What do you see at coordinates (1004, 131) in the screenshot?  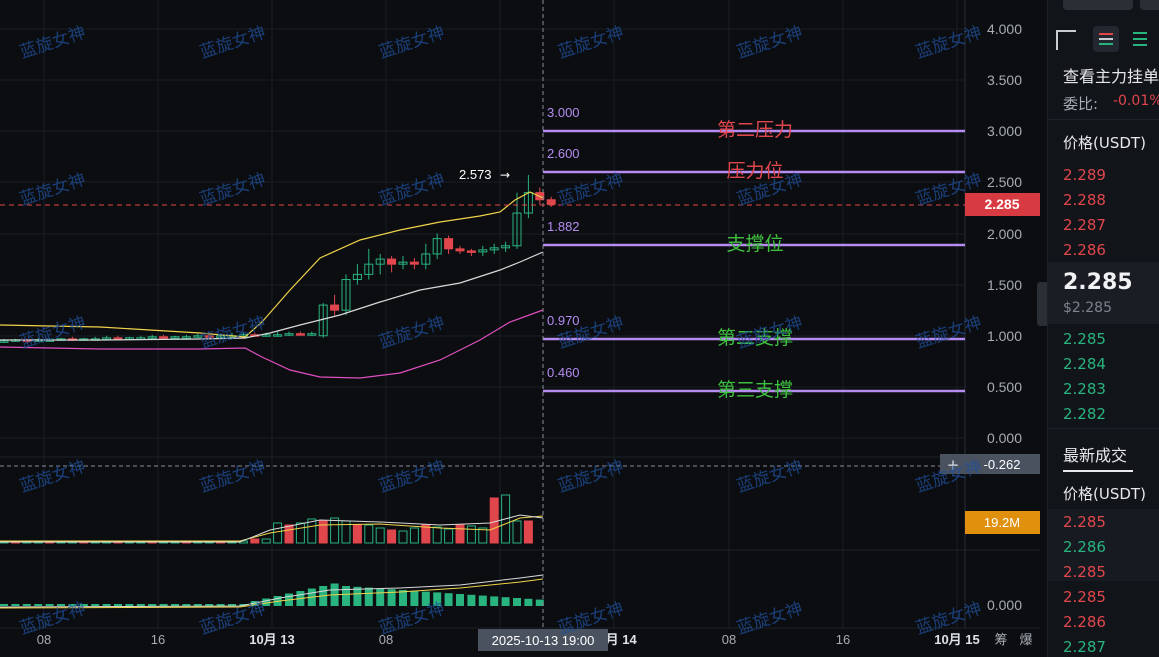 I see `price-tick: 3.000` at bounding box center [1004, 131].